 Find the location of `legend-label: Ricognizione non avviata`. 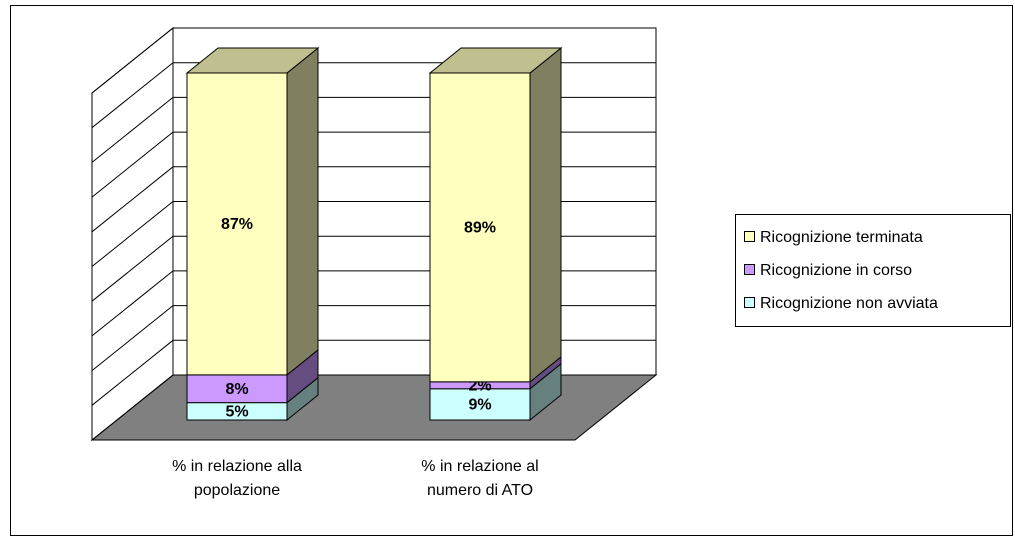

legend-label: Ricognizione non avviata is located at coordinates (849, 303).